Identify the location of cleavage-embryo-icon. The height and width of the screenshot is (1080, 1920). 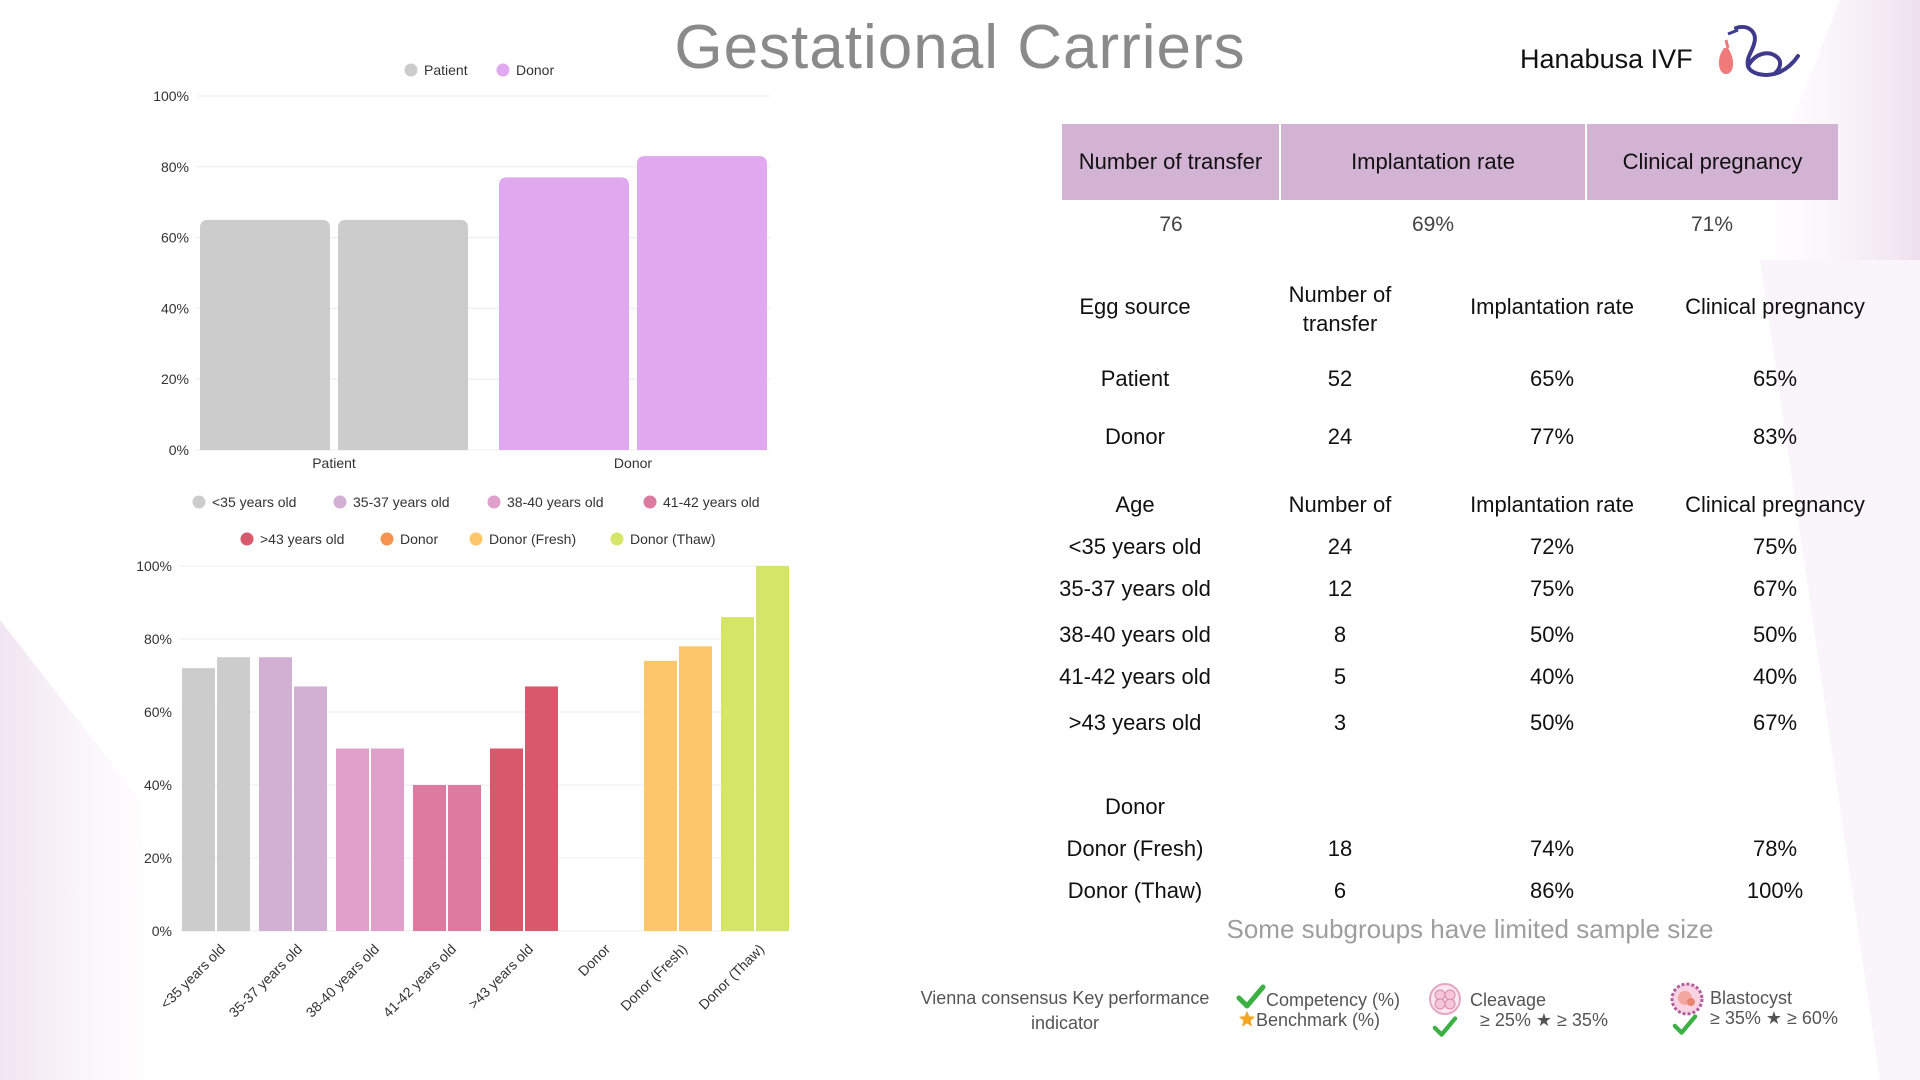
(1445, 999).